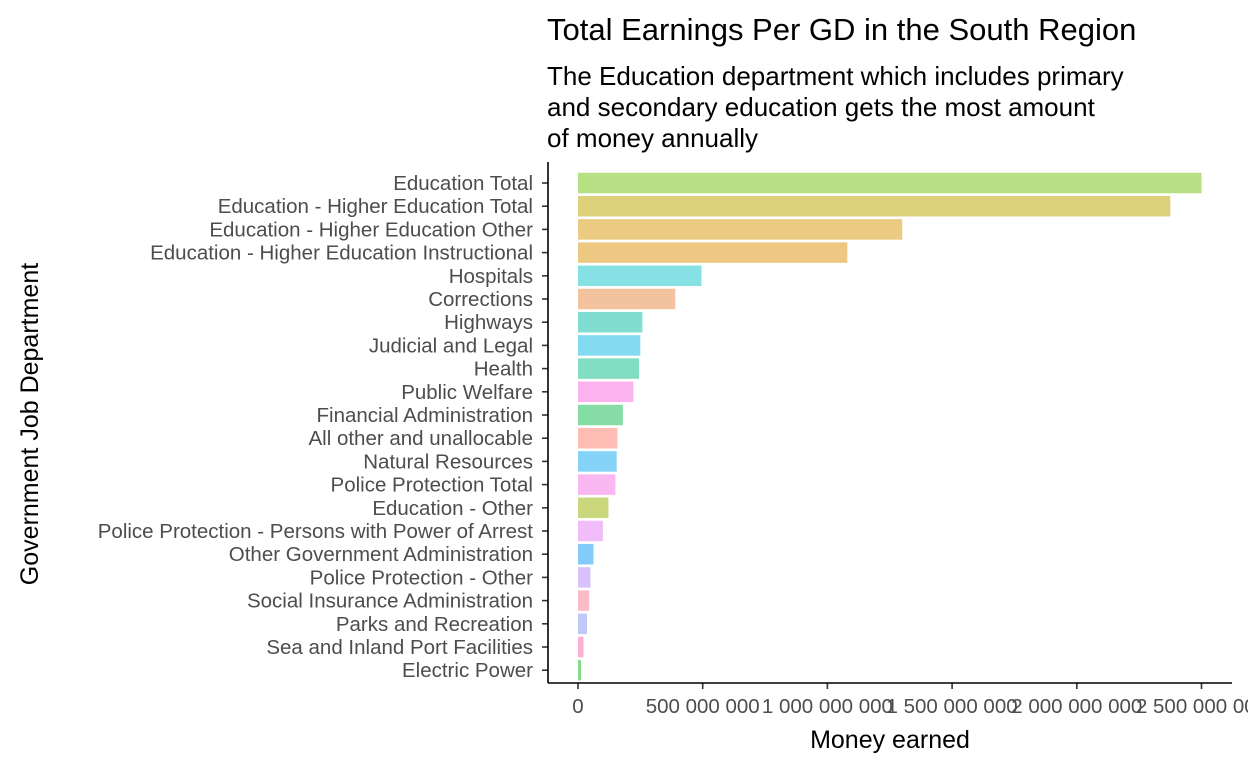  Describe the element at coordinates (491, 276) in the screenshot. I see `category-label: Hospitals` at that location.